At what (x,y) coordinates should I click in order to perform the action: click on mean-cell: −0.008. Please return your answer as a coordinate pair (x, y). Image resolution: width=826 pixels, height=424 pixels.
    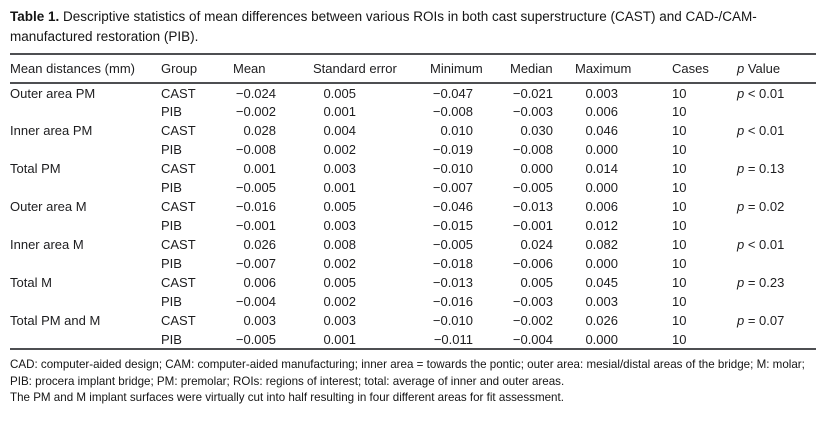
    Looking at the image, I should click on (255, 149).